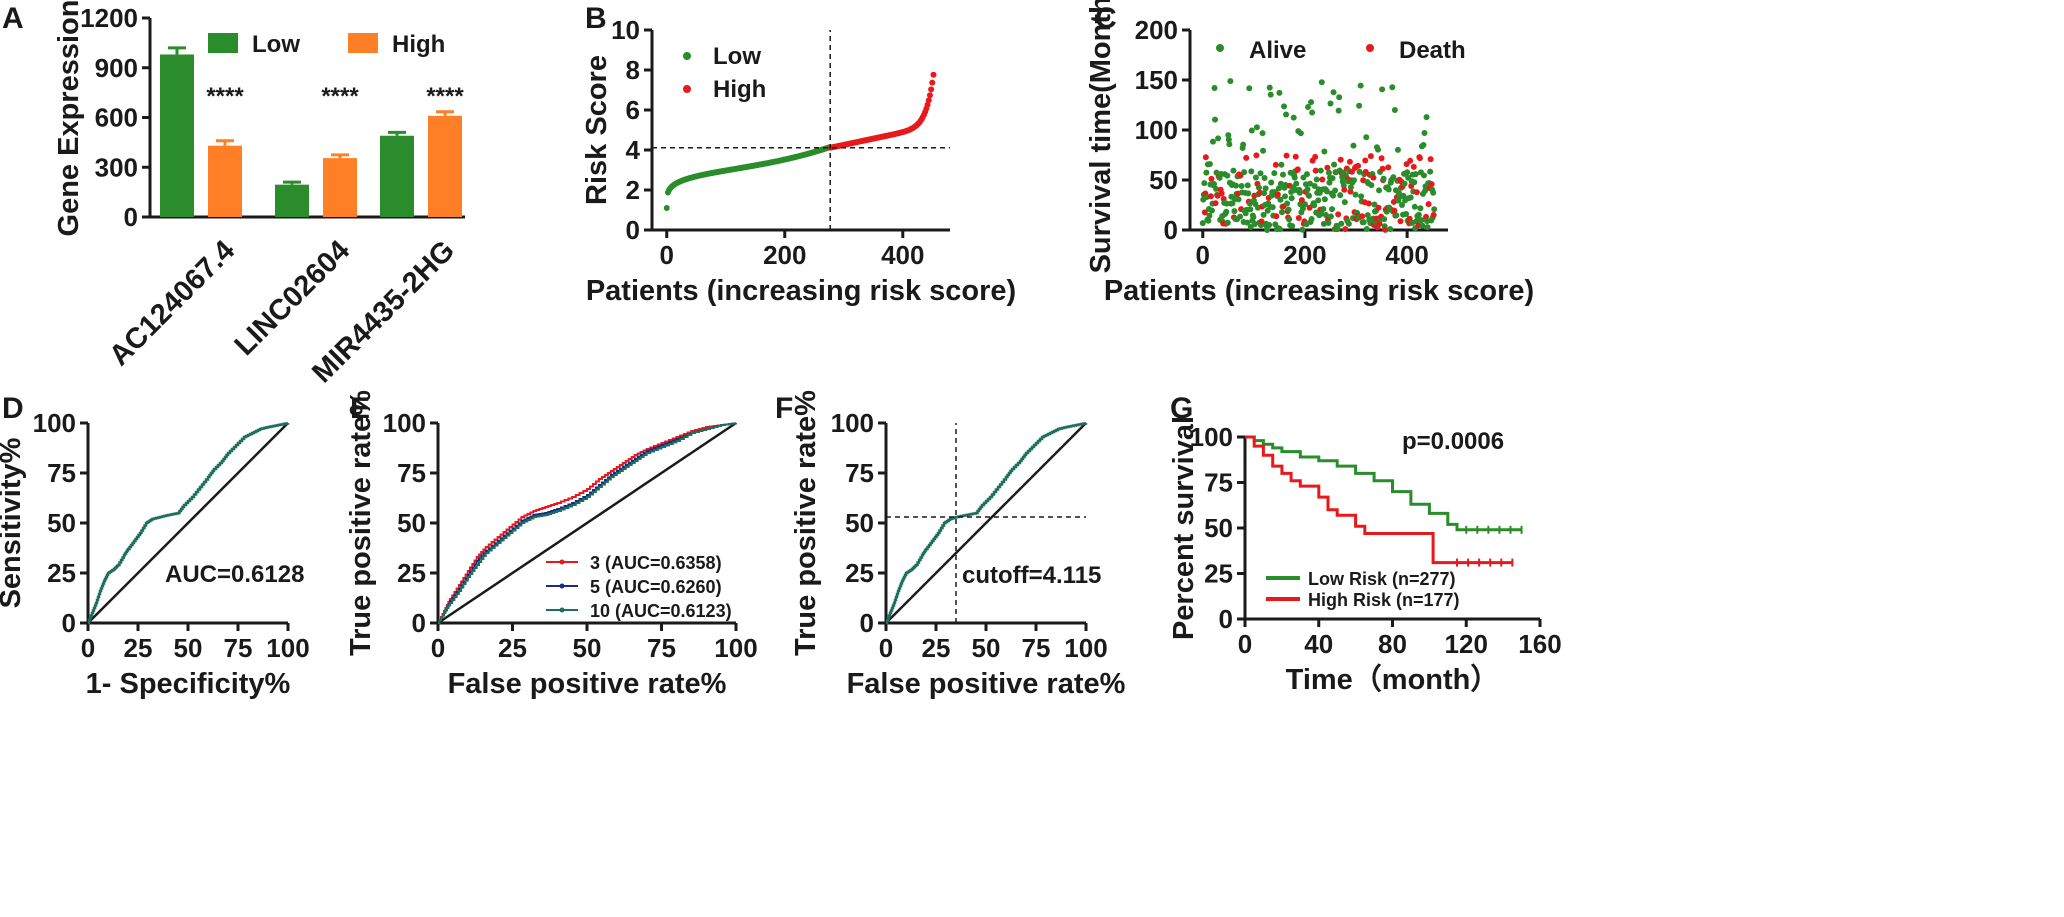 This screenshot has width=2064, height=917. Describe the element at coordinates (1226, 619) in the screenshot. I see `y-tick-label: 0` at that location.